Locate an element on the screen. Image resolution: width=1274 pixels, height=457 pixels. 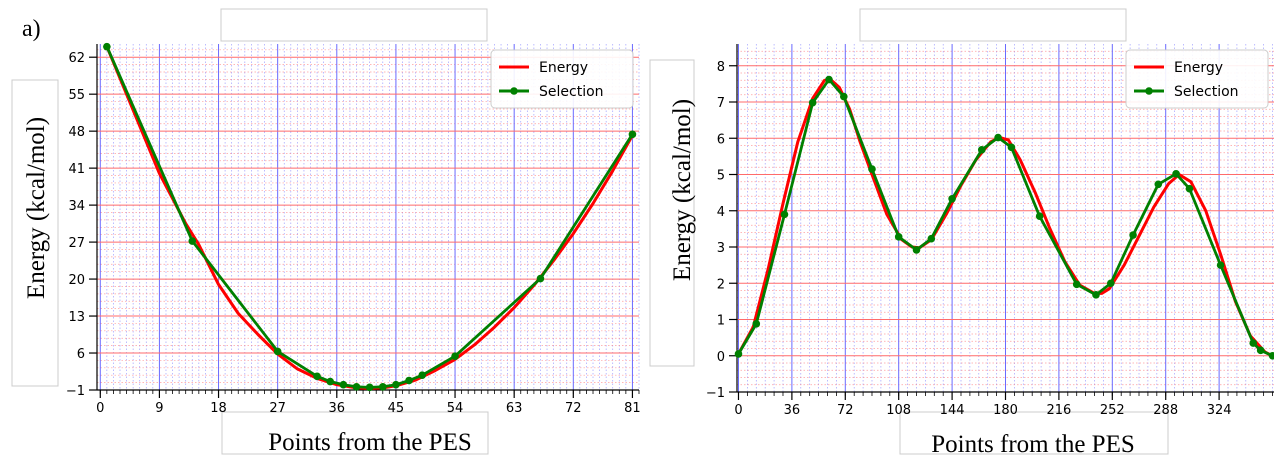
x-tick-label: 324 is located at coordinates (1219, 410).